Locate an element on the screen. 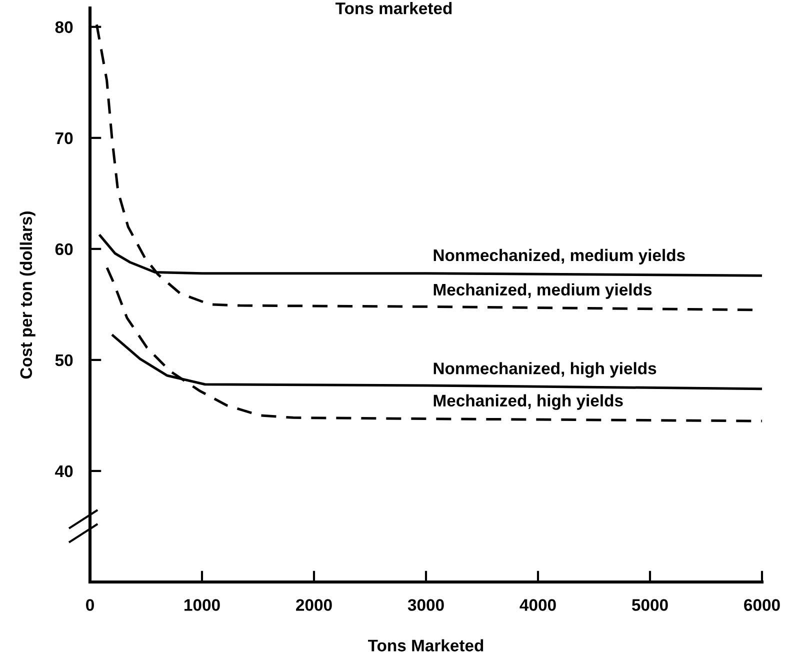 The height and width of the screenshot is (653, 788). y-tick-label: 80 is located at coordinates (64, 27).